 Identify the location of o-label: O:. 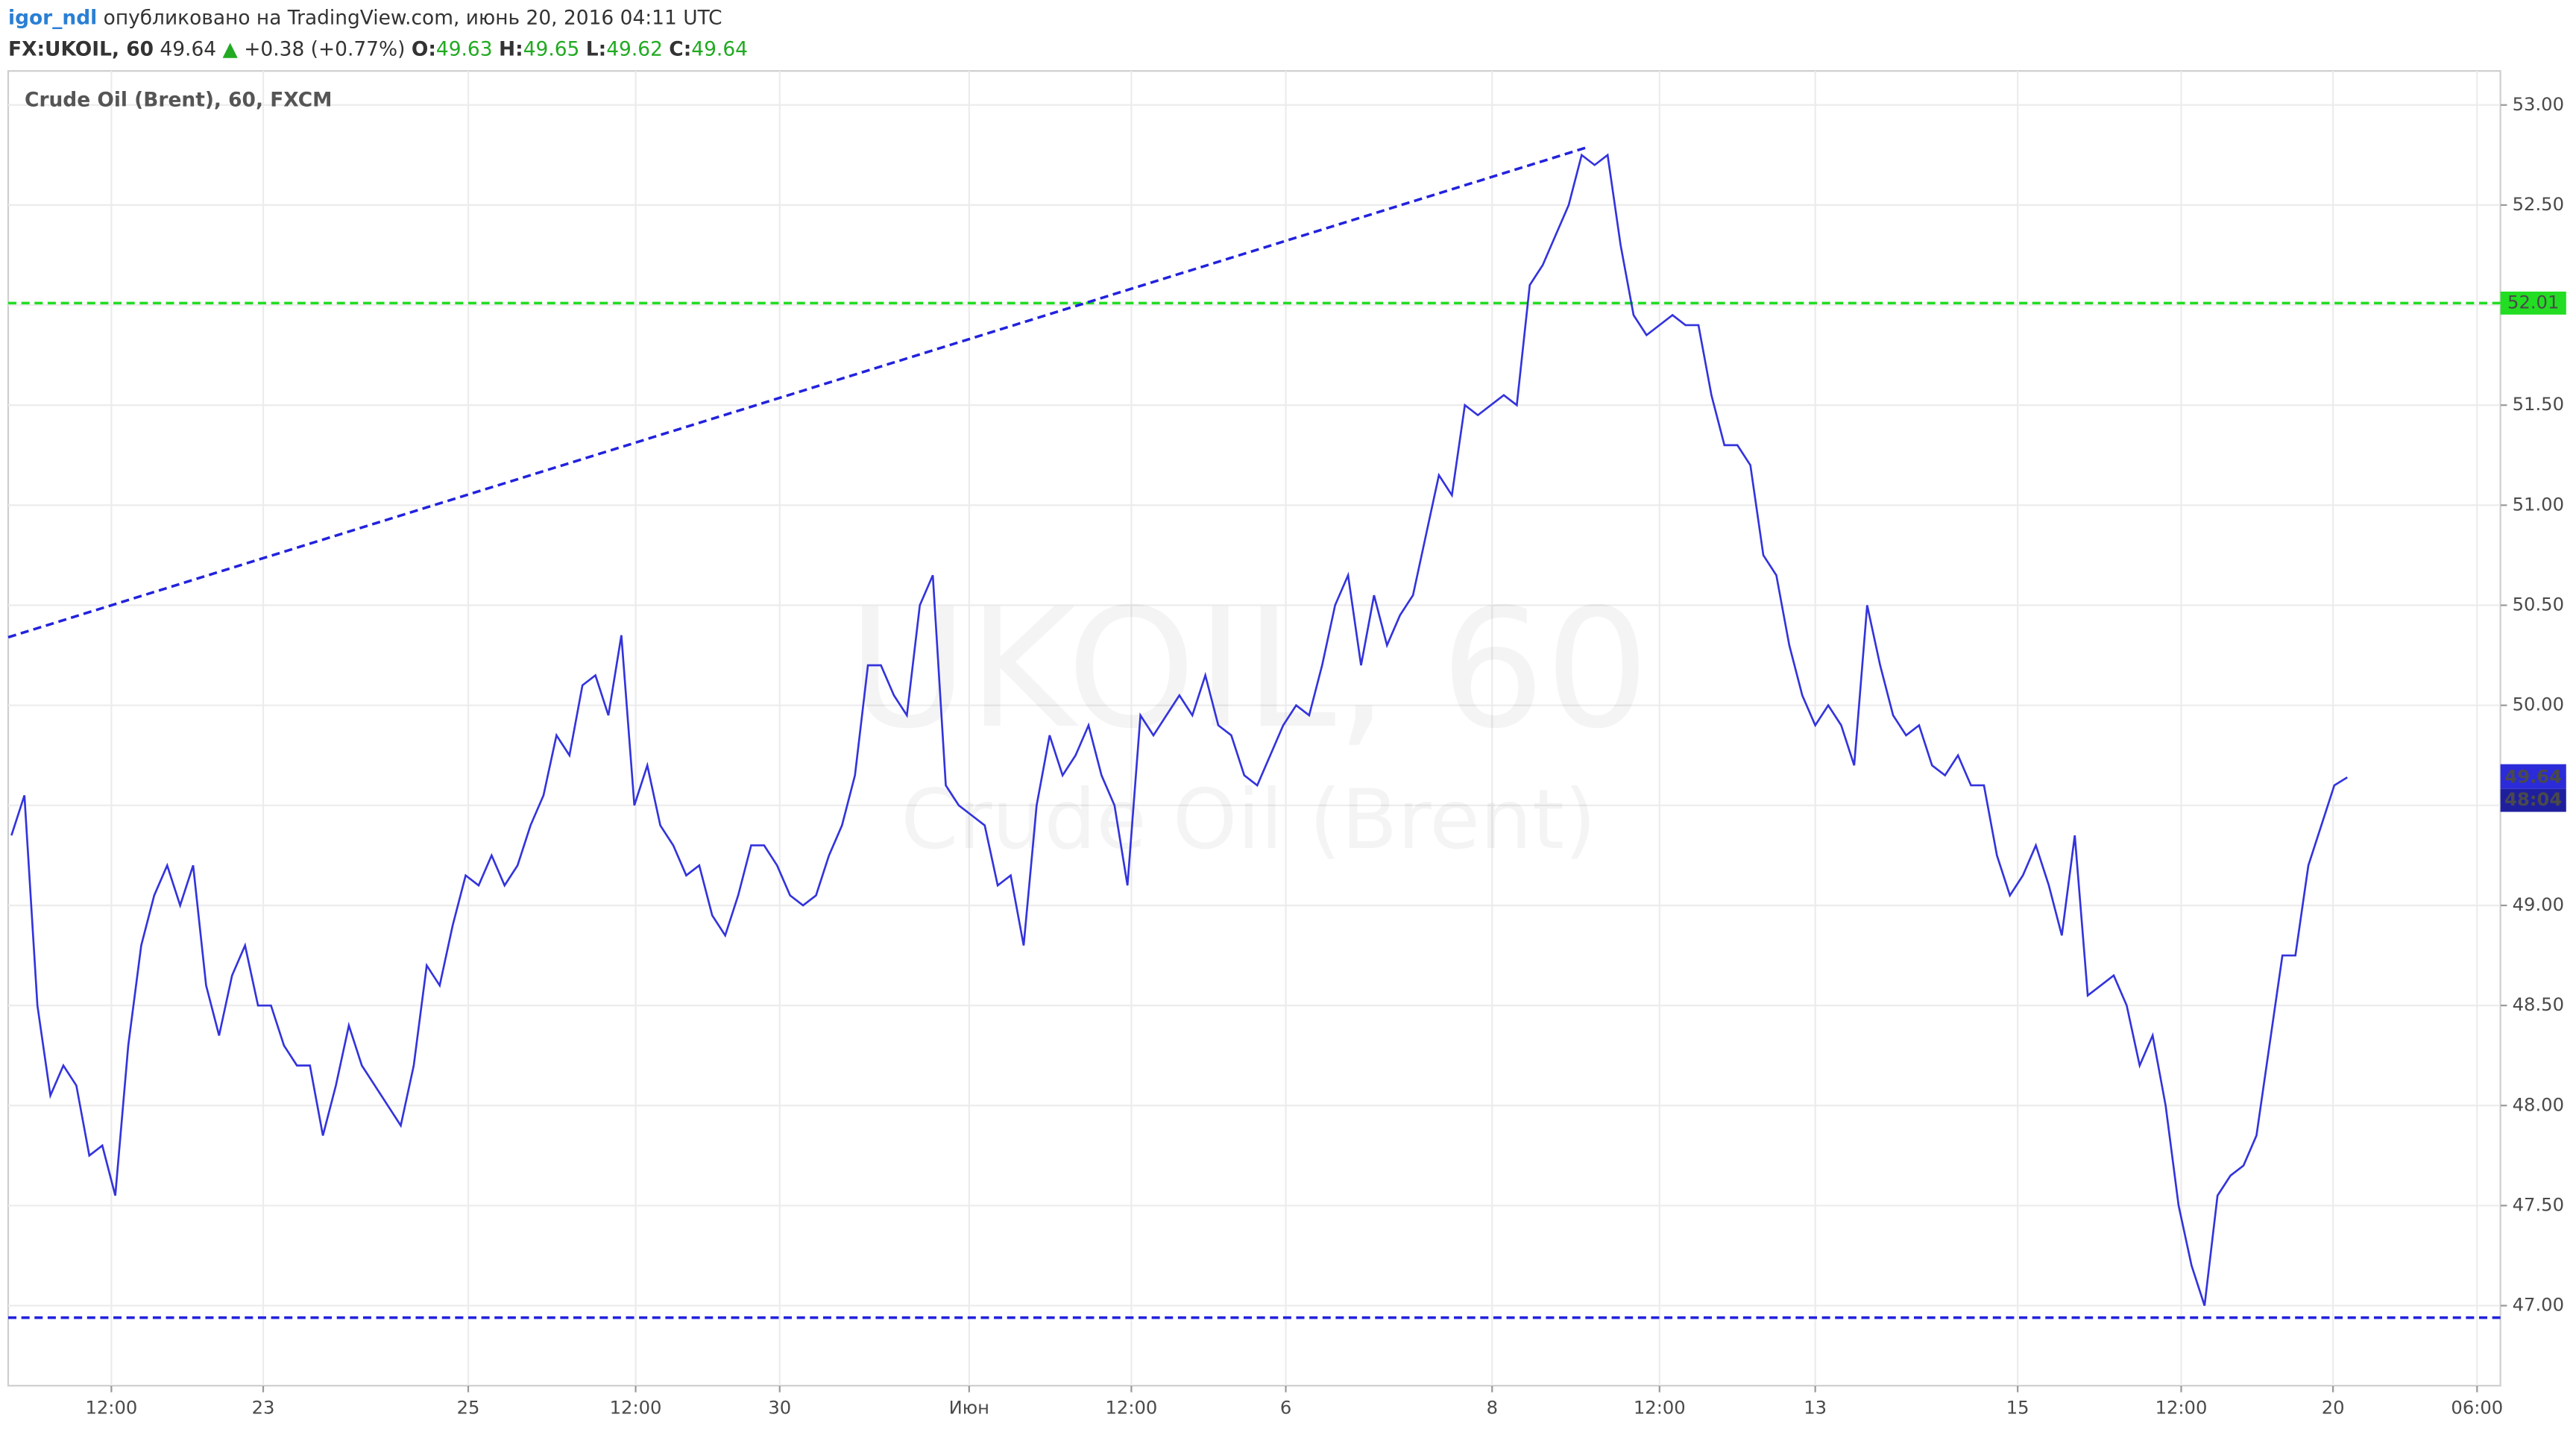
(424, 48).